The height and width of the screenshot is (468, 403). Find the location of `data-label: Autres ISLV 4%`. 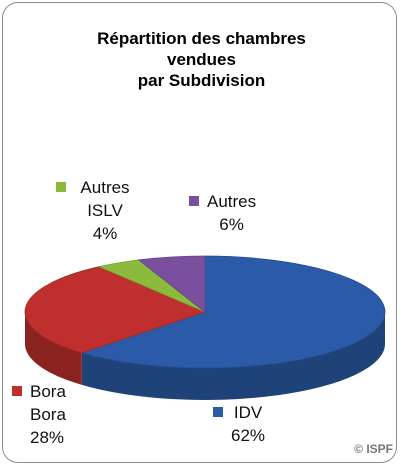

data-label: Autres ISLV 4% is located at coordinates (96, 210).